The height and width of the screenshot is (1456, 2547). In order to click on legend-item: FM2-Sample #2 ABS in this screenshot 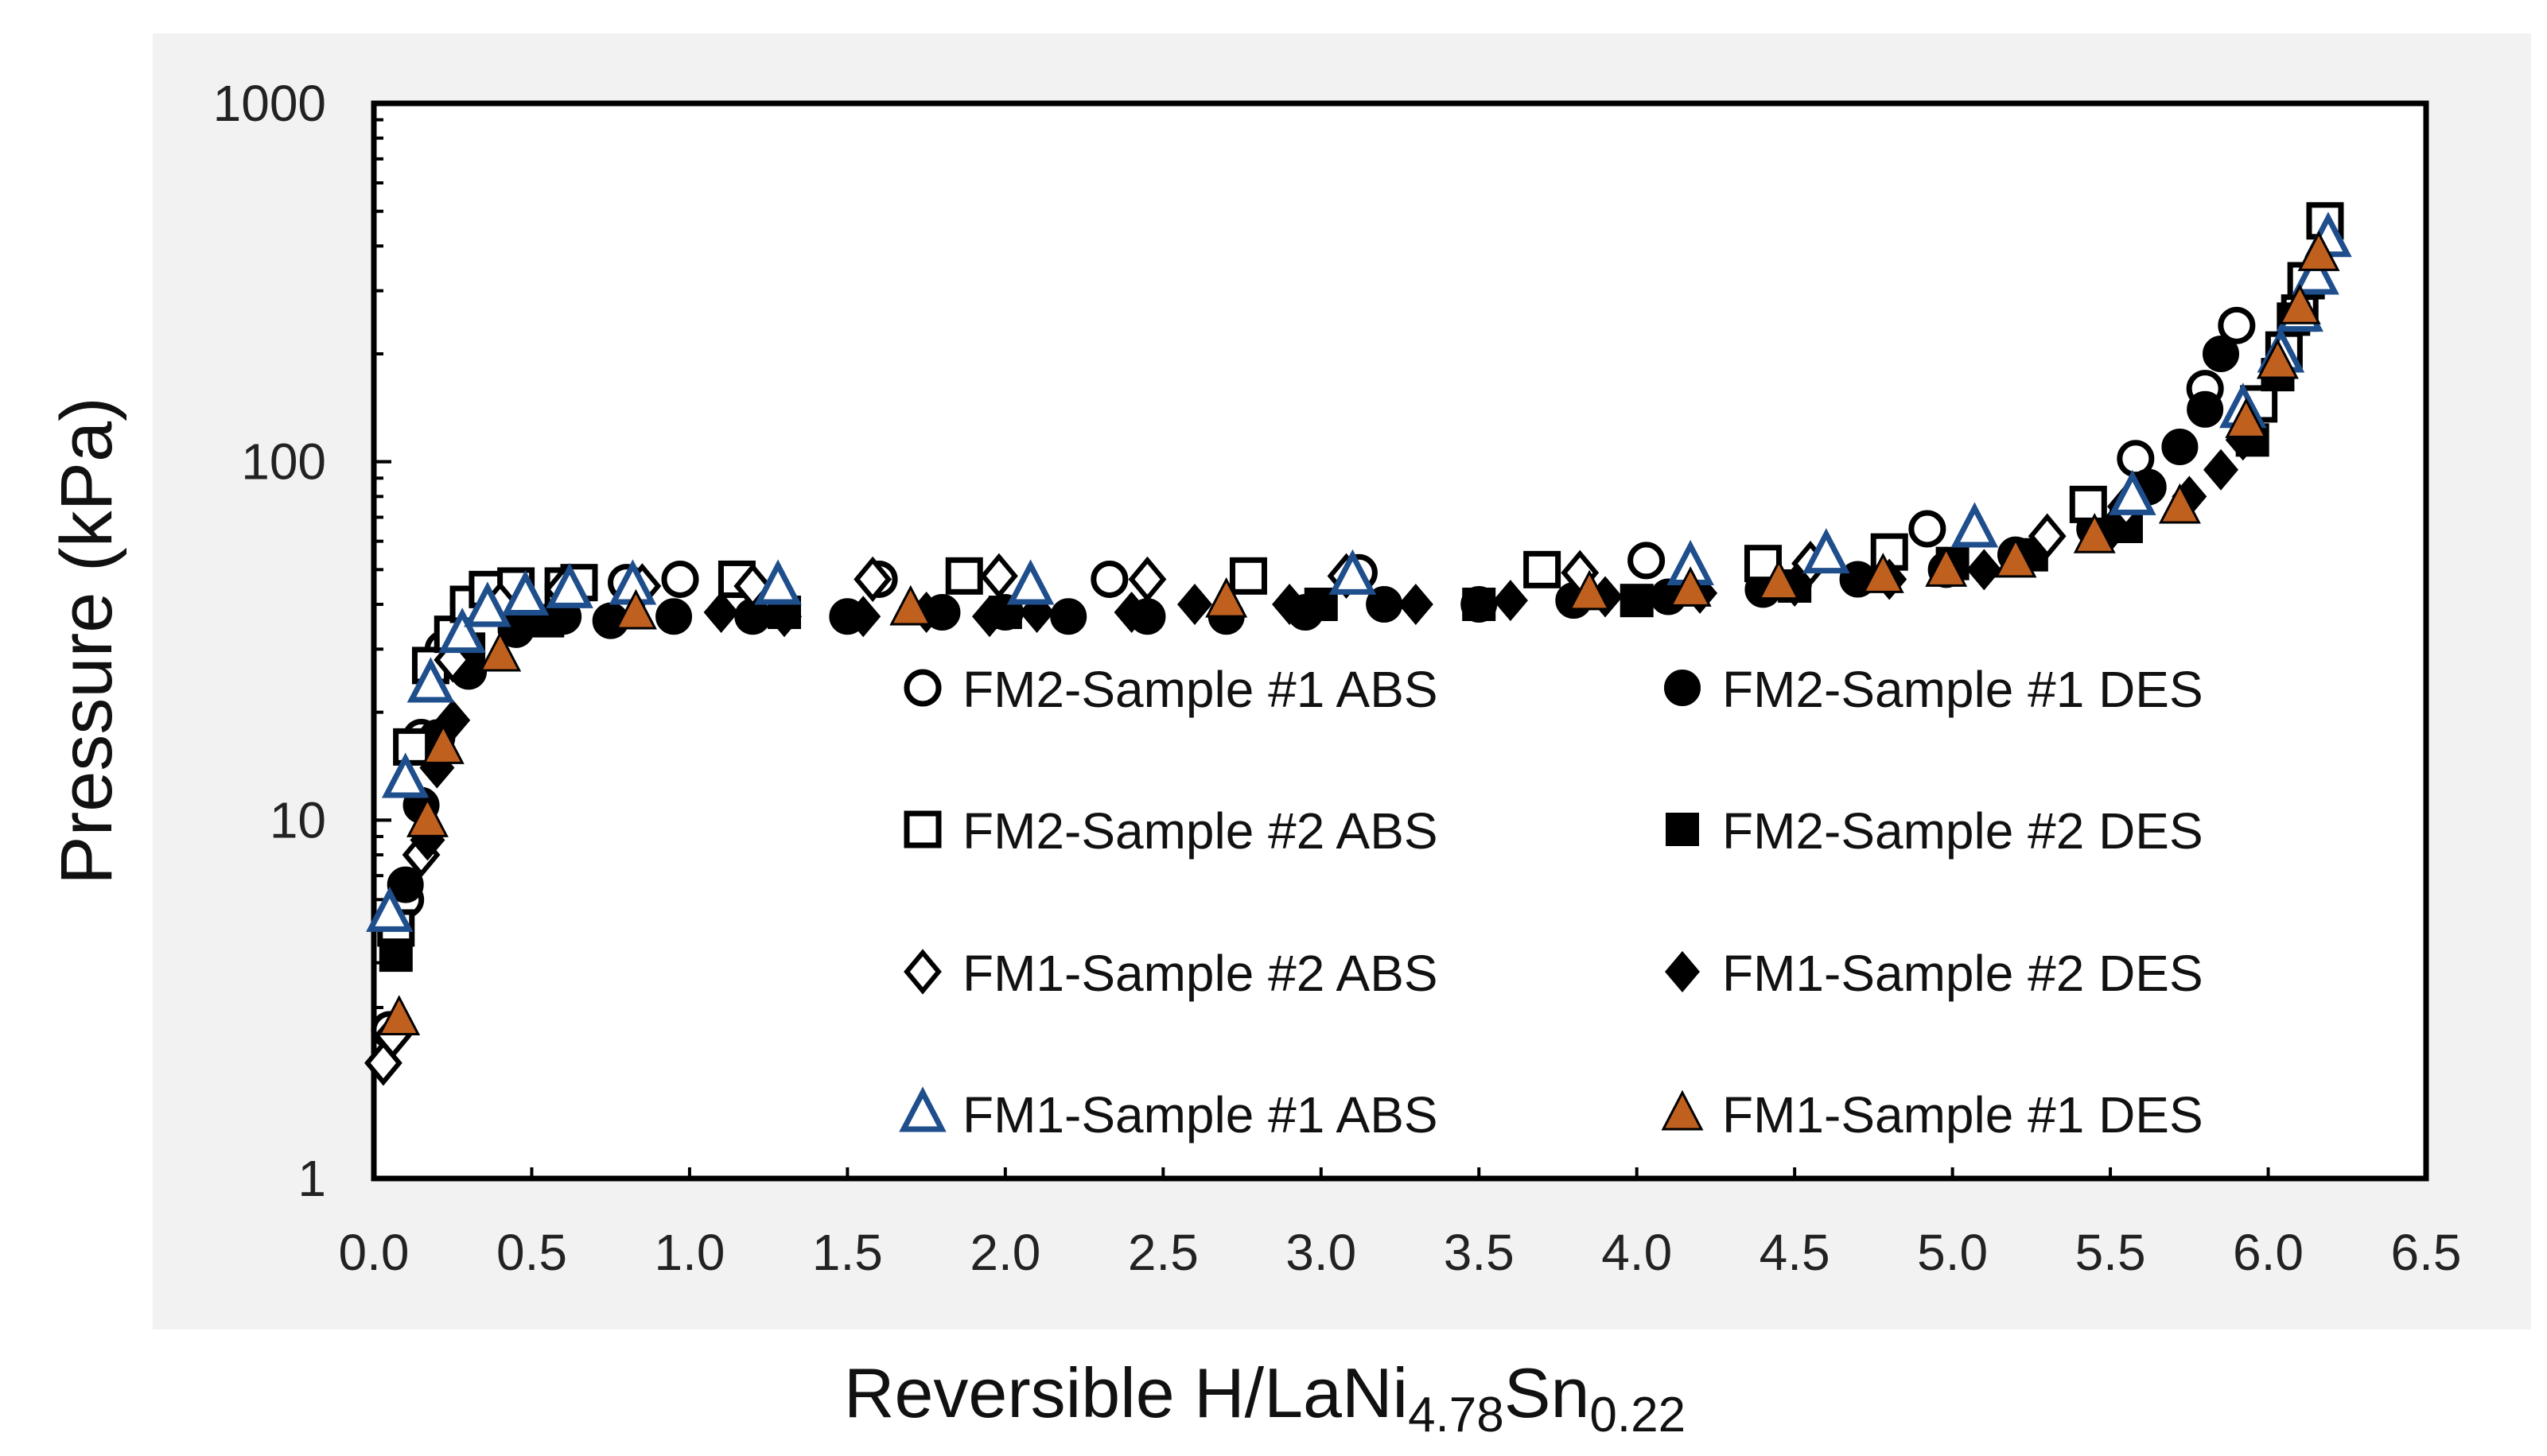, I will do `click(1171, 831)`.